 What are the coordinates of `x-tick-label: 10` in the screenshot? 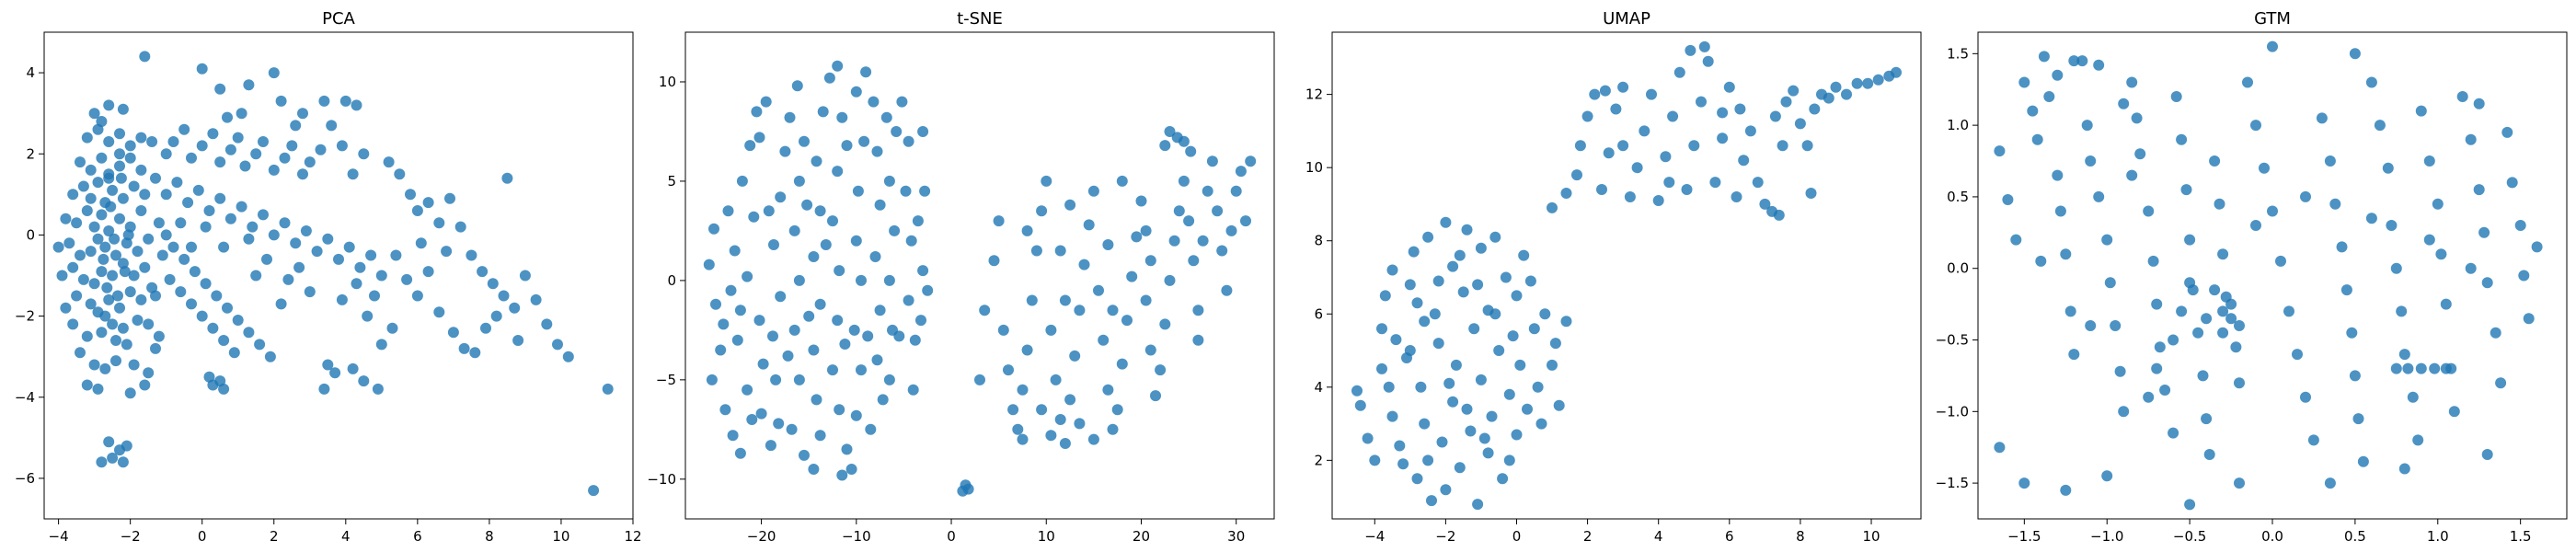 It's located at (1871, 536).